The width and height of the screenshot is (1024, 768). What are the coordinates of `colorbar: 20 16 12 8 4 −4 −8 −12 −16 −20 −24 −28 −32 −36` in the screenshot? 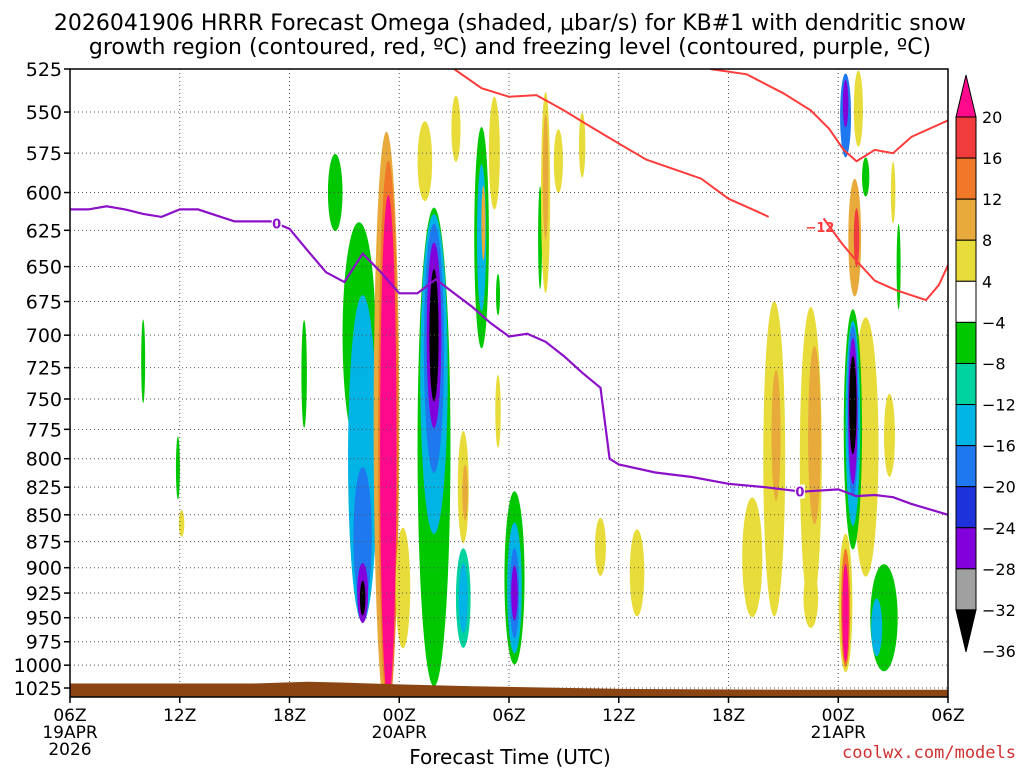 It's located at (985, 367).